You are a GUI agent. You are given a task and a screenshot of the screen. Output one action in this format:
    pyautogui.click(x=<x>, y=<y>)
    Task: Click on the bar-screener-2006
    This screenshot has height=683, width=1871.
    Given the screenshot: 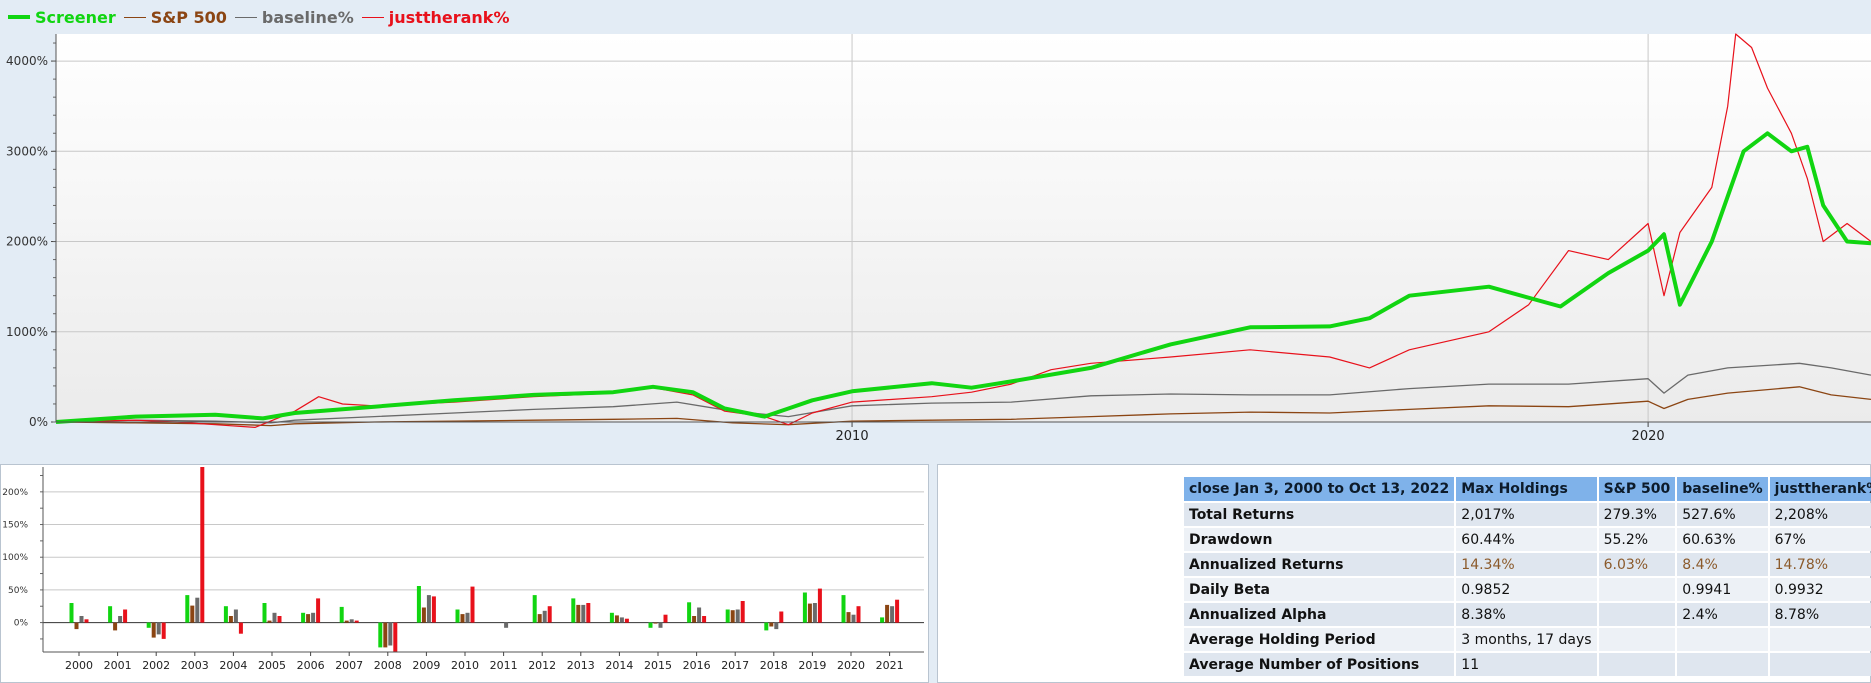 What is the action you would take?
    pyautogui.click(x=303, y=617)
    